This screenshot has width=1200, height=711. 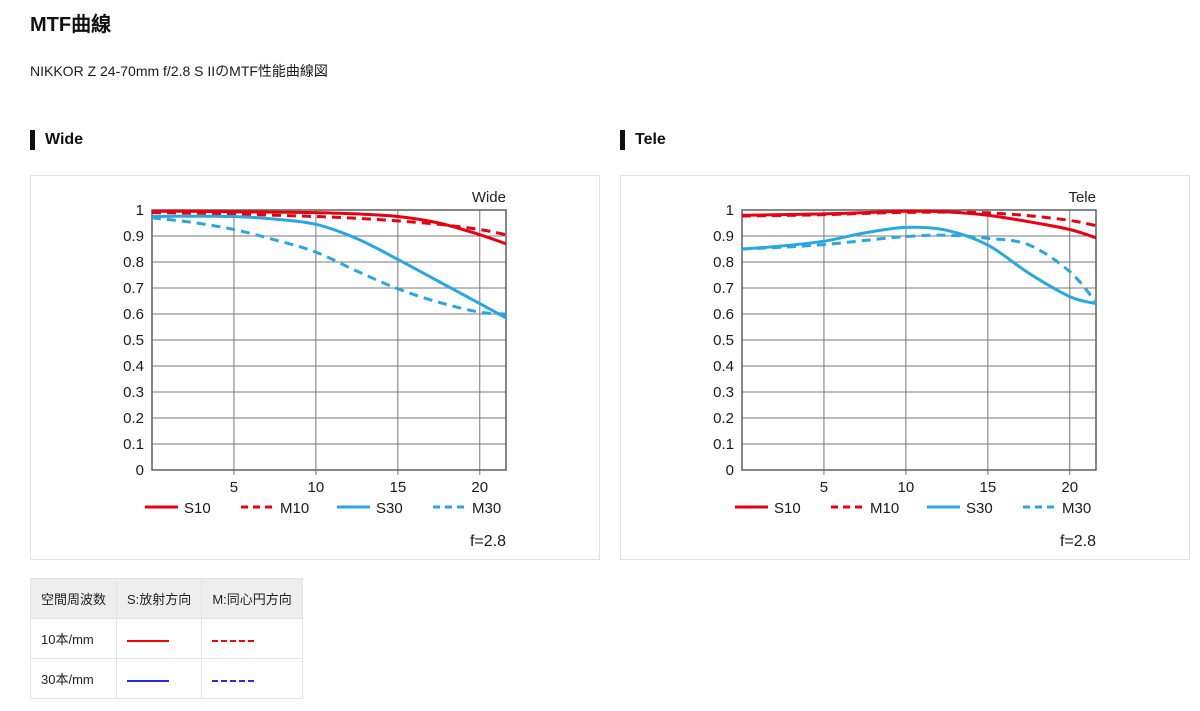 I want to click on section-heading-label: Wide, so click(x=64, y=139).